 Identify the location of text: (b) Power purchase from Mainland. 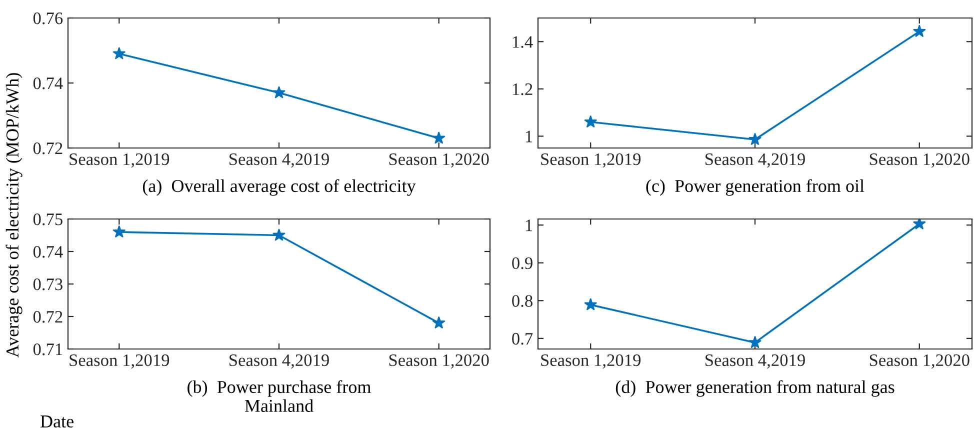
(279, 396).